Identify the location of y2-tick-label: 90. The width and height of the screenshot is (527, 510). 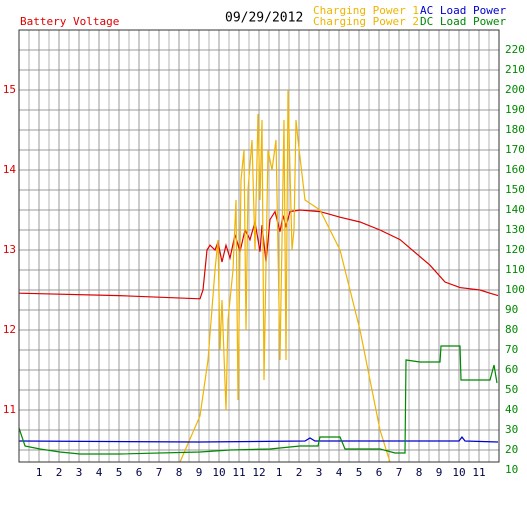
(511, 309).